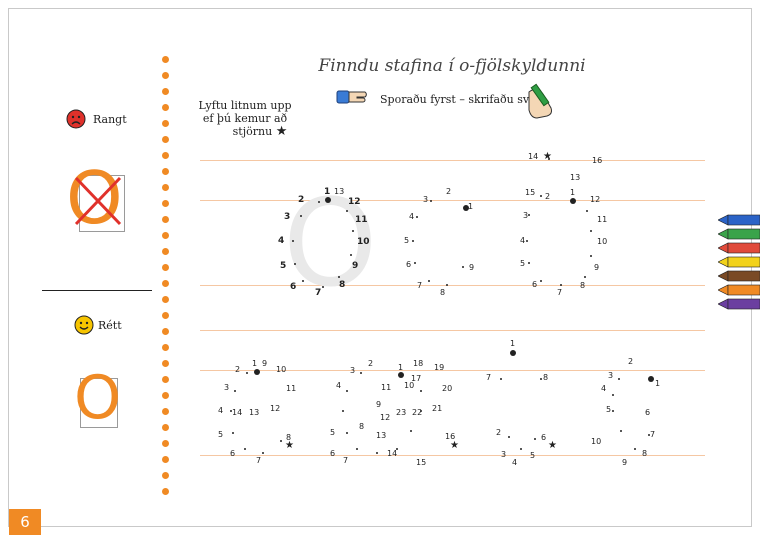  What do you see at coordinates (739, 262) in the screenshot?
I see `crayons-icon` at bounding box center [739, 262].